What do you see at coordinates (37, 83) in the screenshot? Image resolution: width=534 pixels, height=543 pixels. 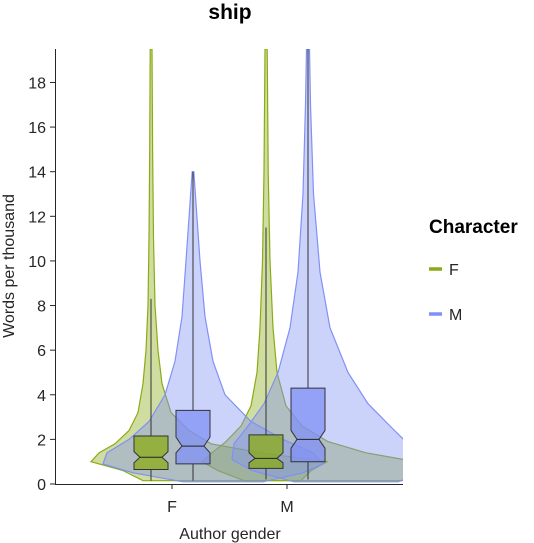 I see `y-tick-label: 18` at bounding box center [37, 83].